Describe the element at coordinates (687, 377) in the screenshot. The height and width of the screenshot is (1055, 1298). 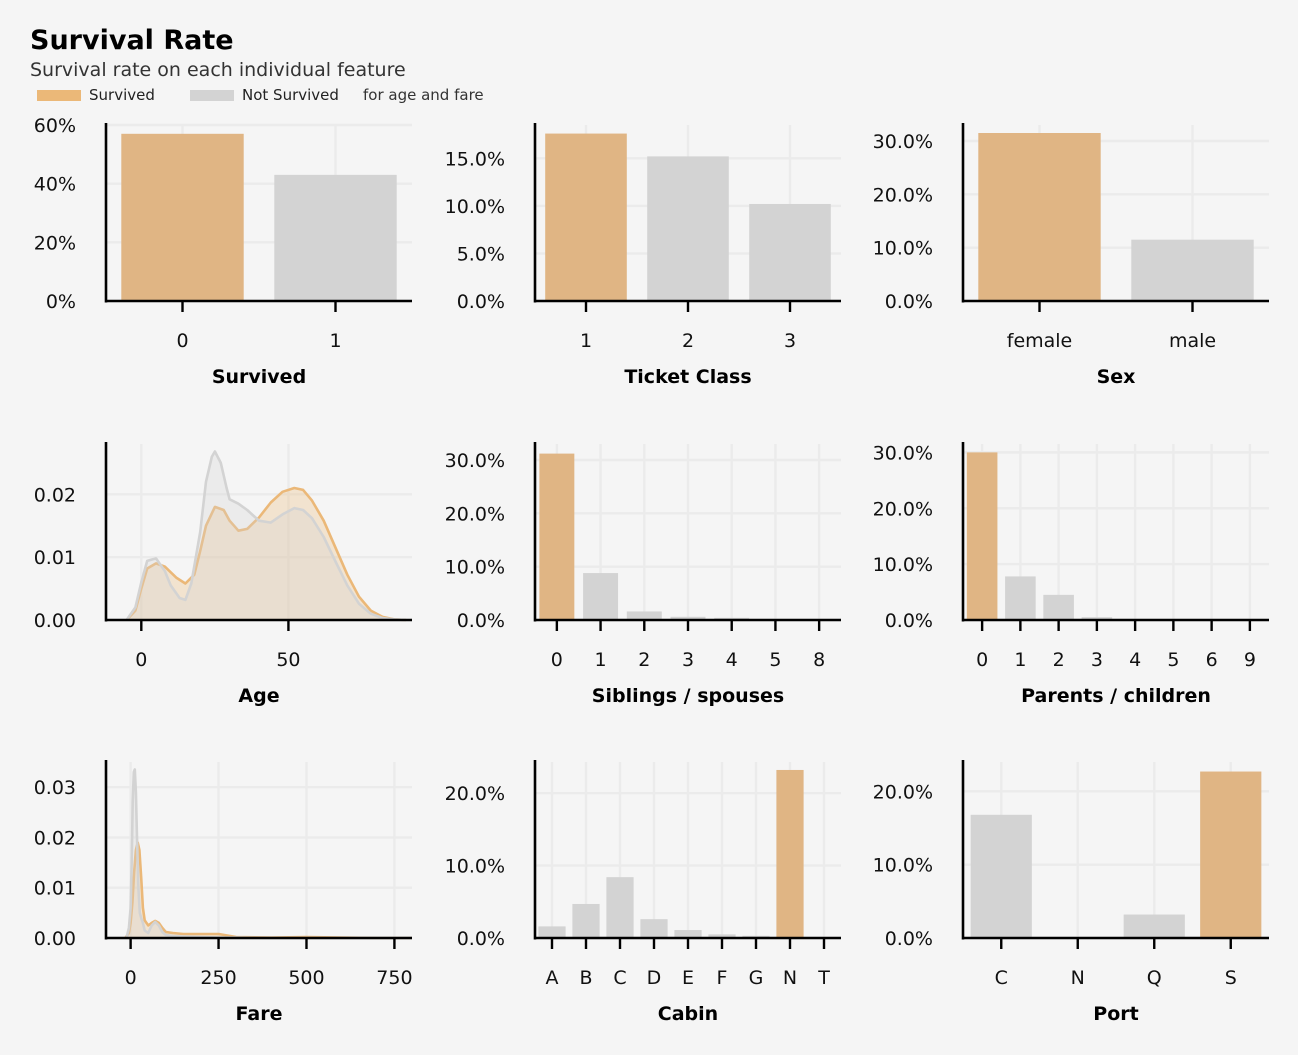
I see `pclass-xlabel: Ticket Class` at that location.